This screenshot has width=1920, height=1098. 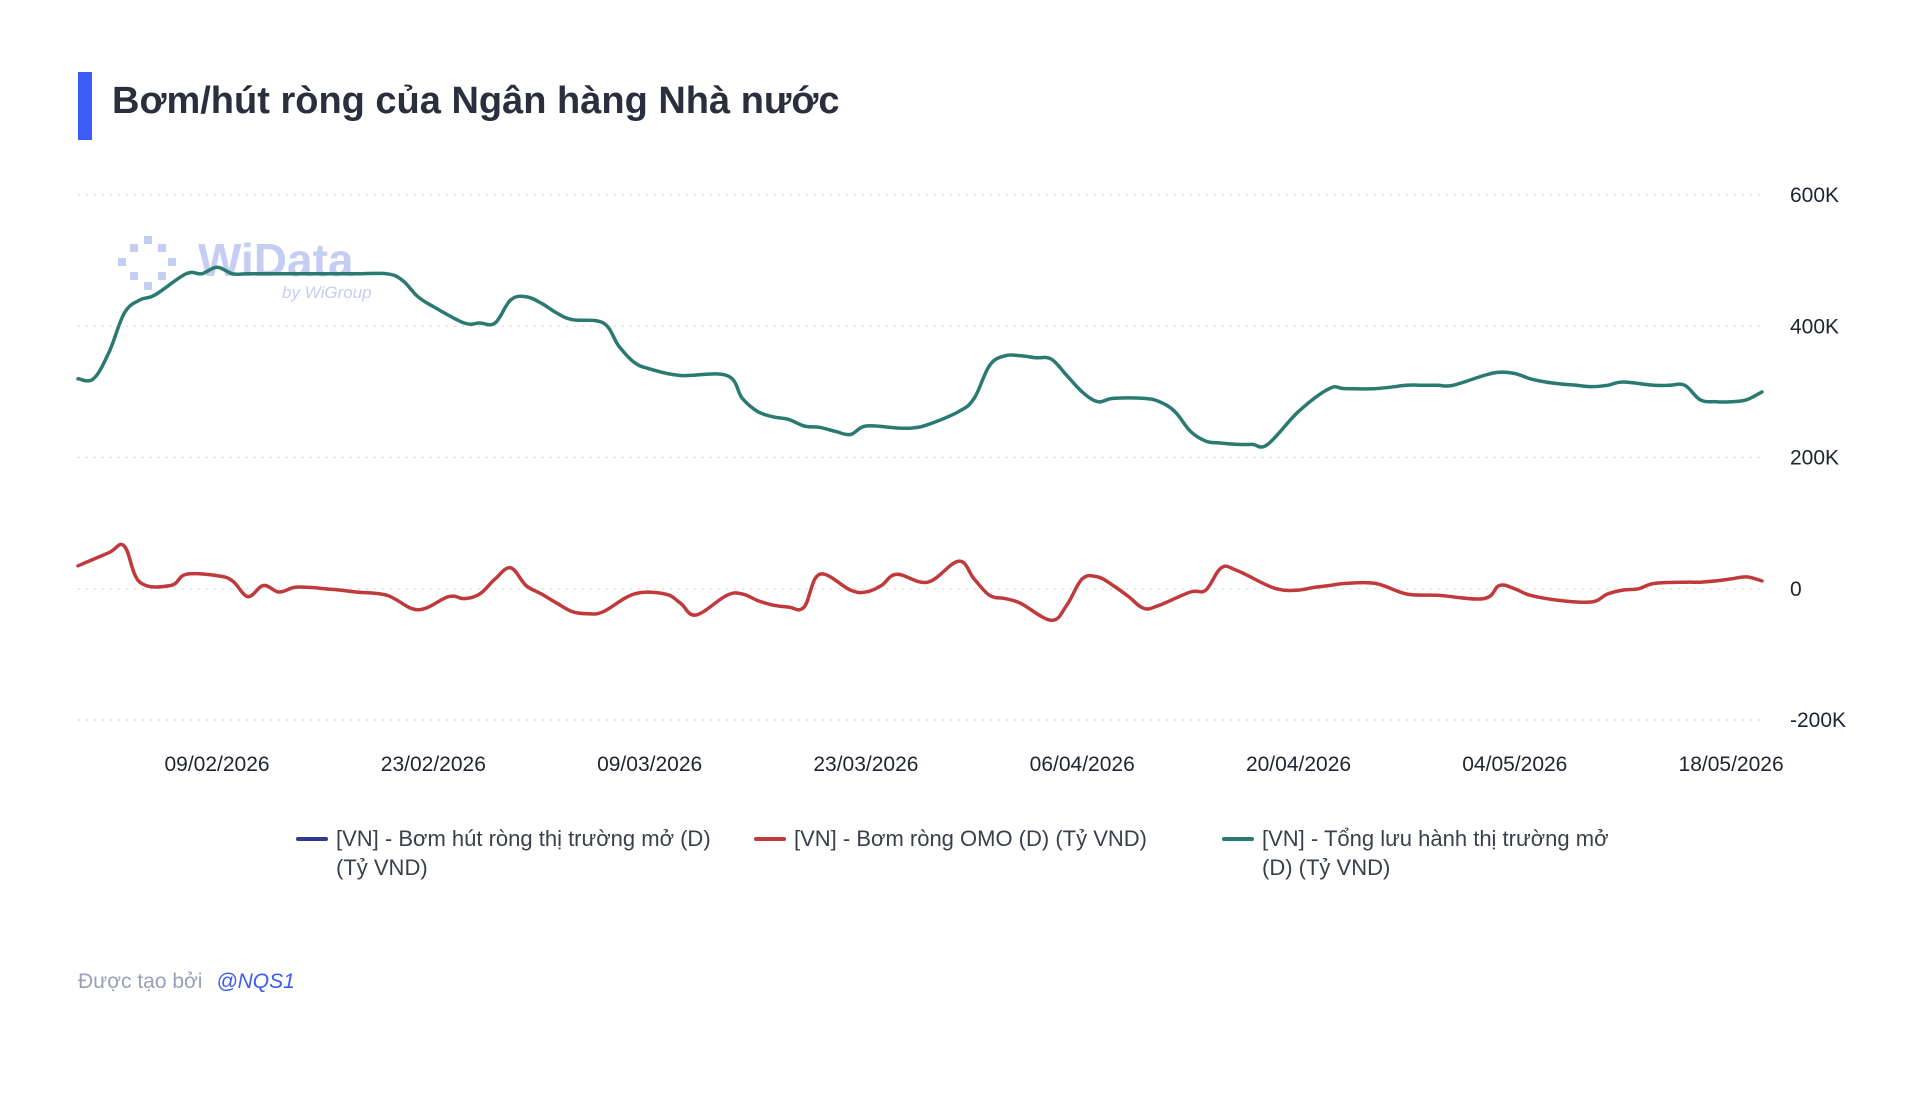 I want to click on footer: Được tạo bởi @NQS1, so click(x=186, y=982).